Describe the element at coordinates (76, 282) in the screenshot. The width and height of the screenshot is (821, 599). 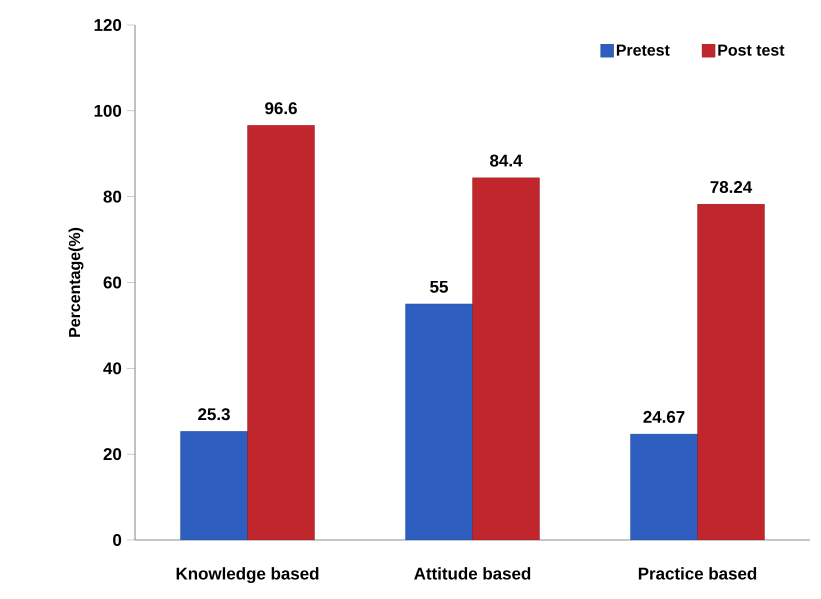
I see `y-axis-title: Percentage(%)` at that location.